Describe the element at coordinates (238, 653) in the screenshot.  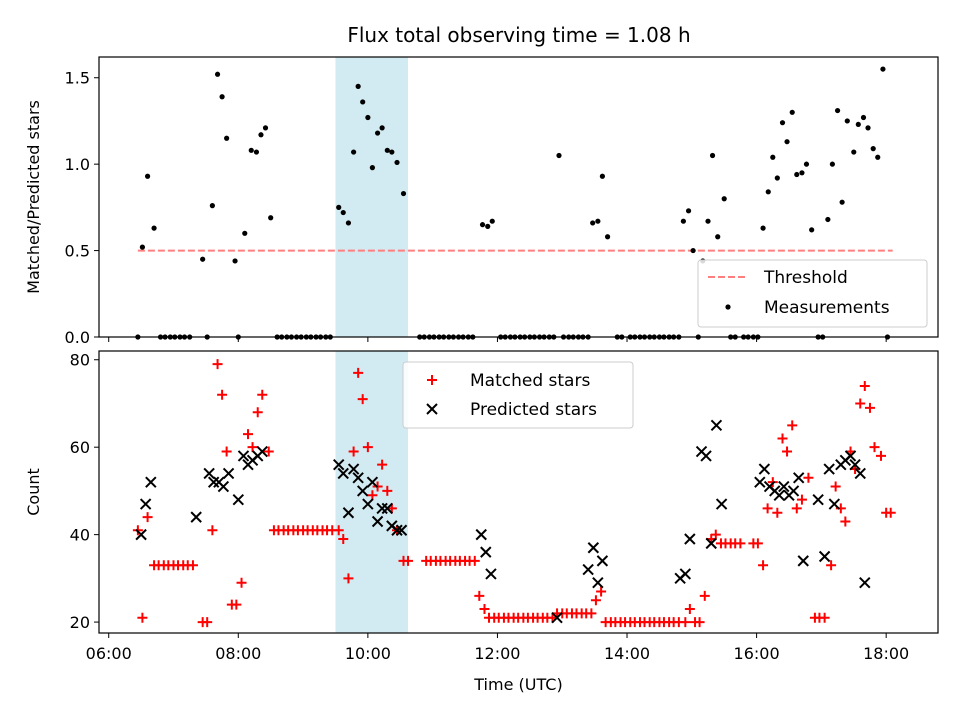
I see `x-tick-label: 08:00` at that location.